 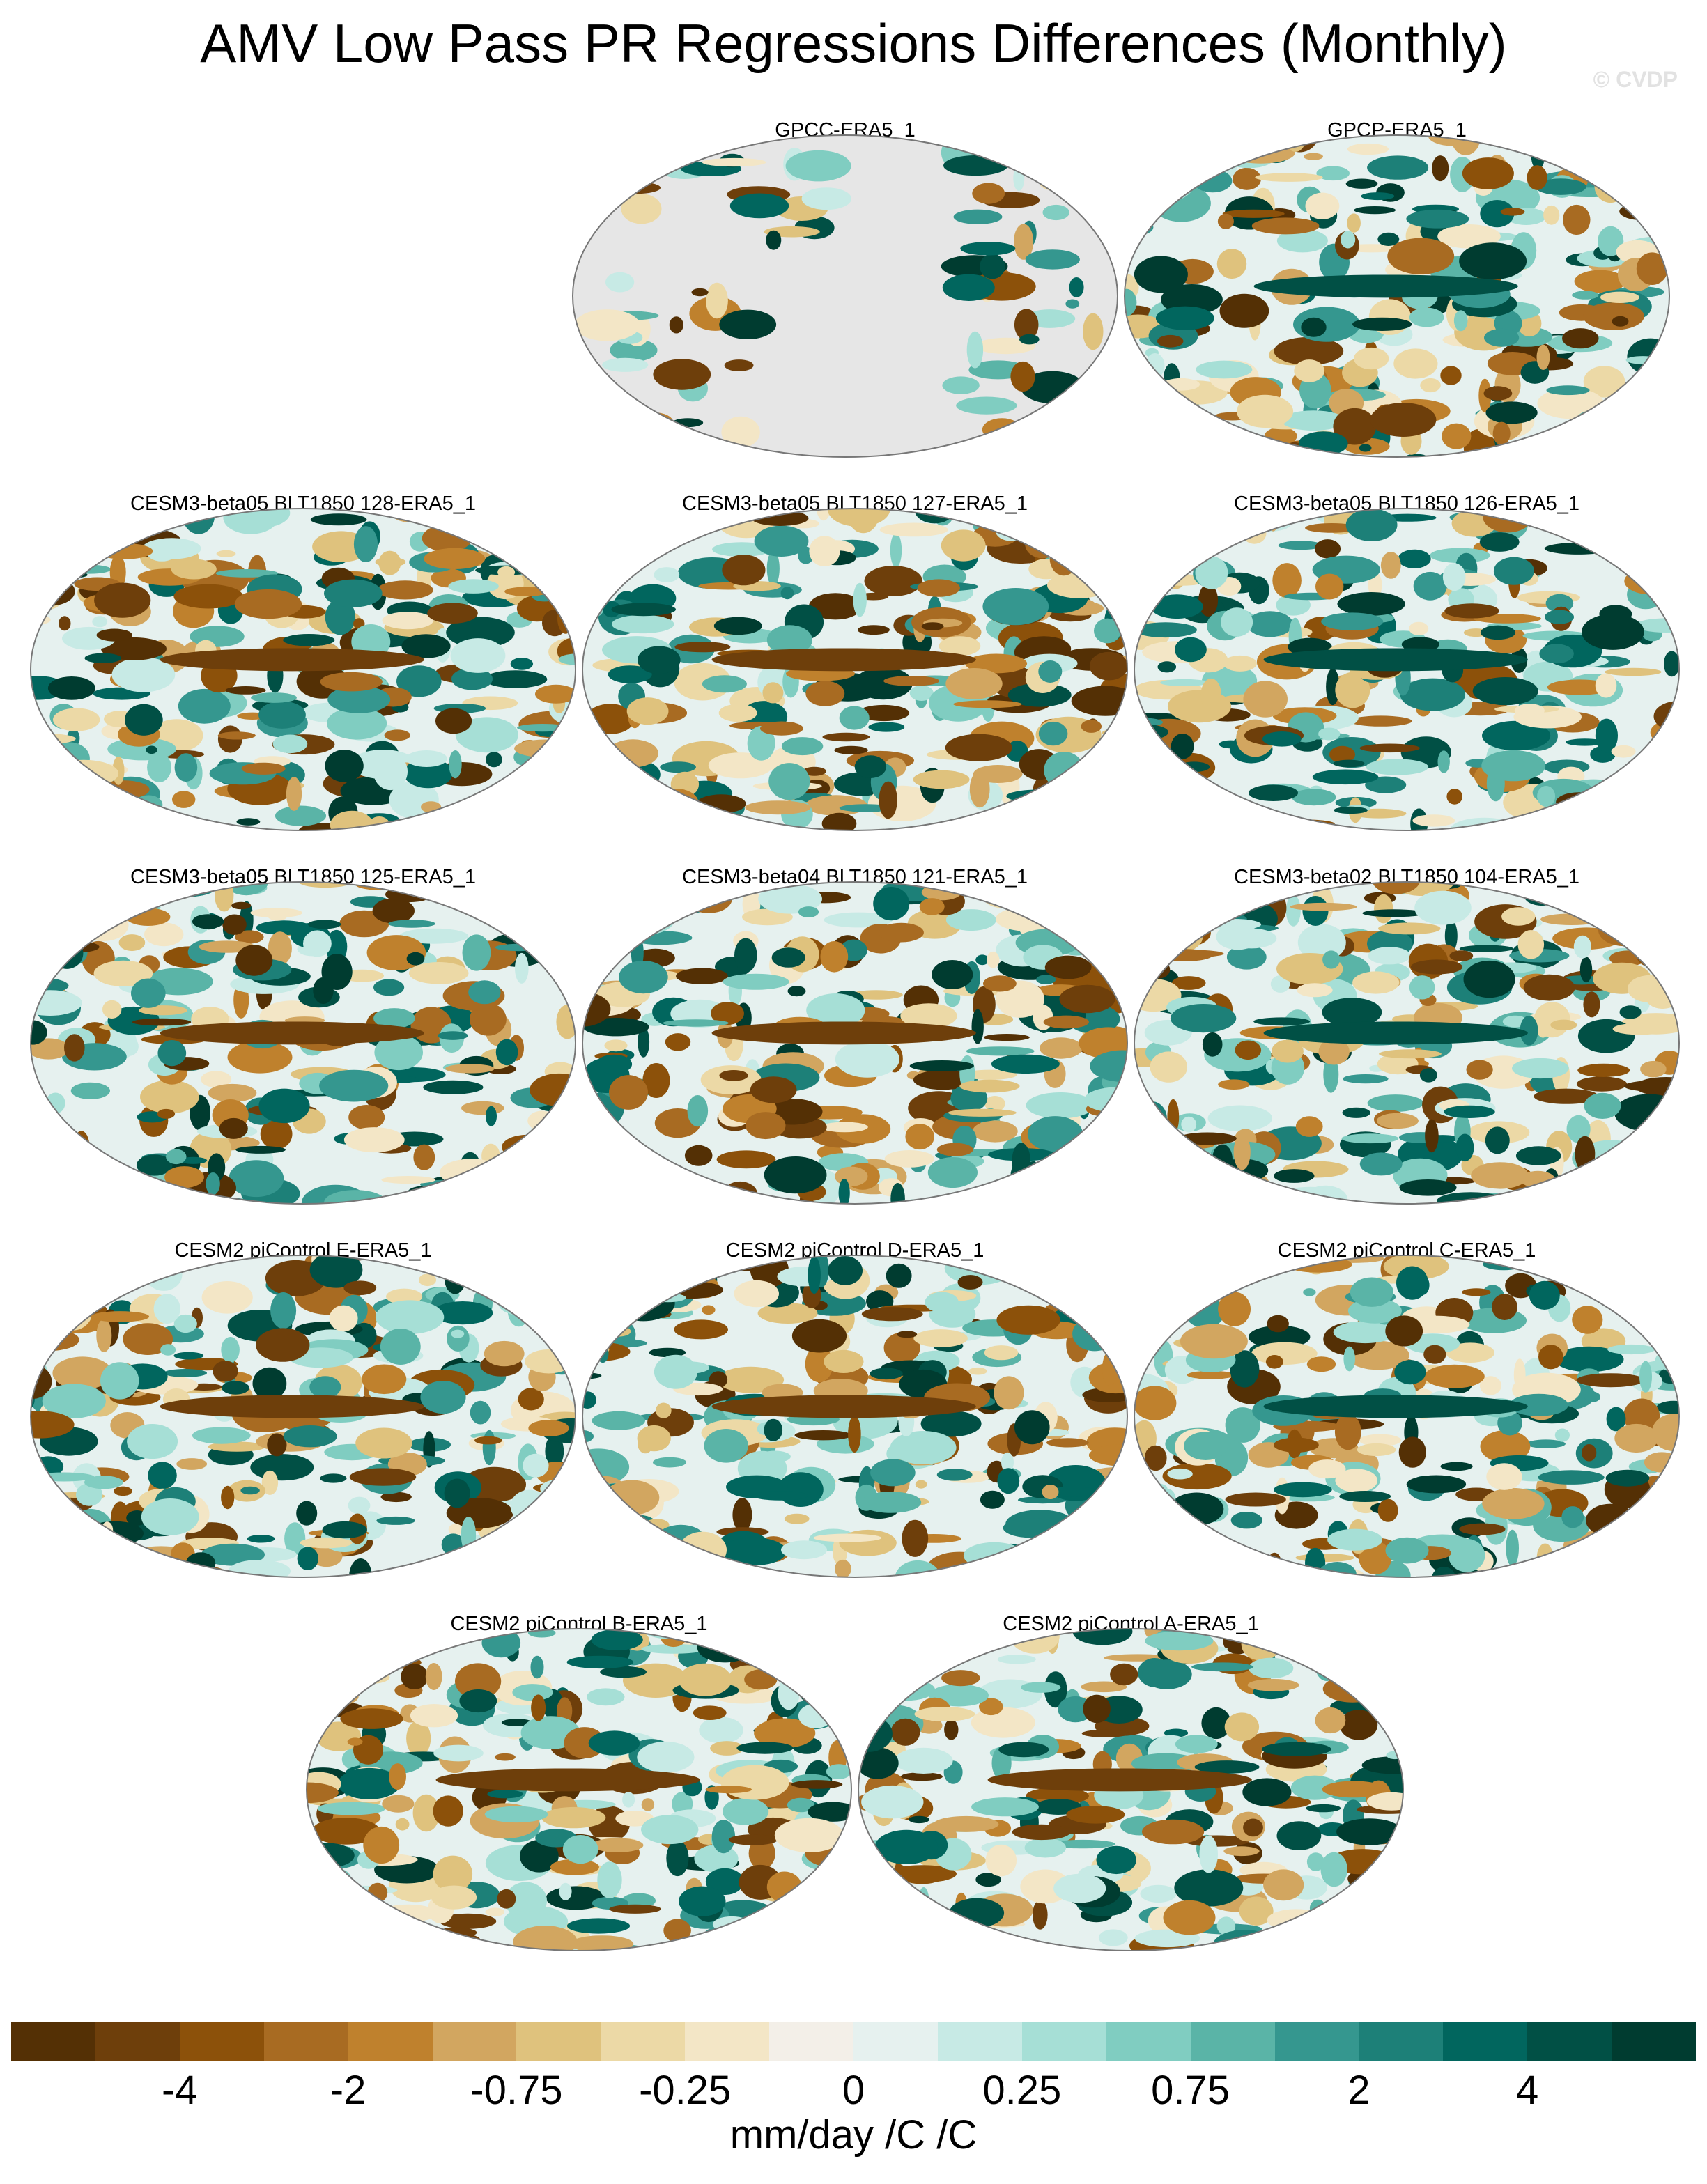 I want to click on map-outline, so click(x=855, y=1416).